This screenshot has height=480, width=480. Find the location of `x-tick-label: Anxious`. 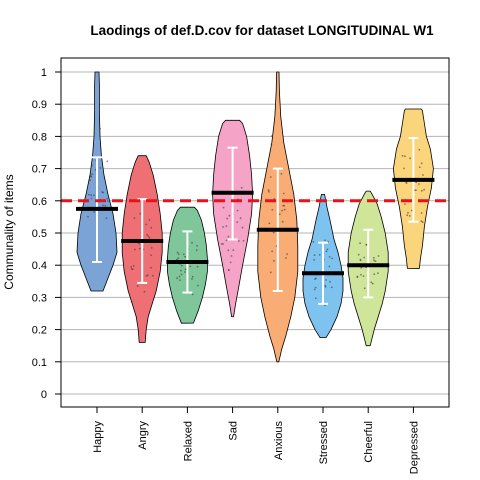

x-tick-label: Anxious is located at coordinates (279, 441).